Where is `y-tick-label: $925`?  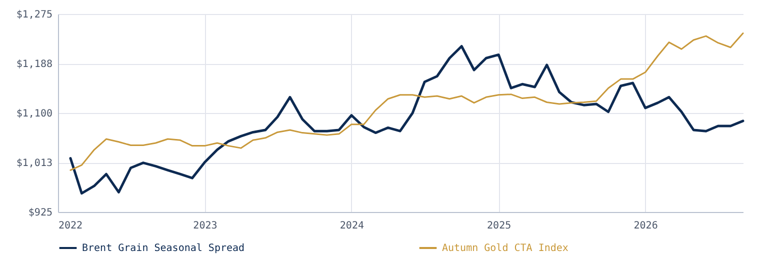 y-tick-label: $925 is located at coordinates (40, 213).